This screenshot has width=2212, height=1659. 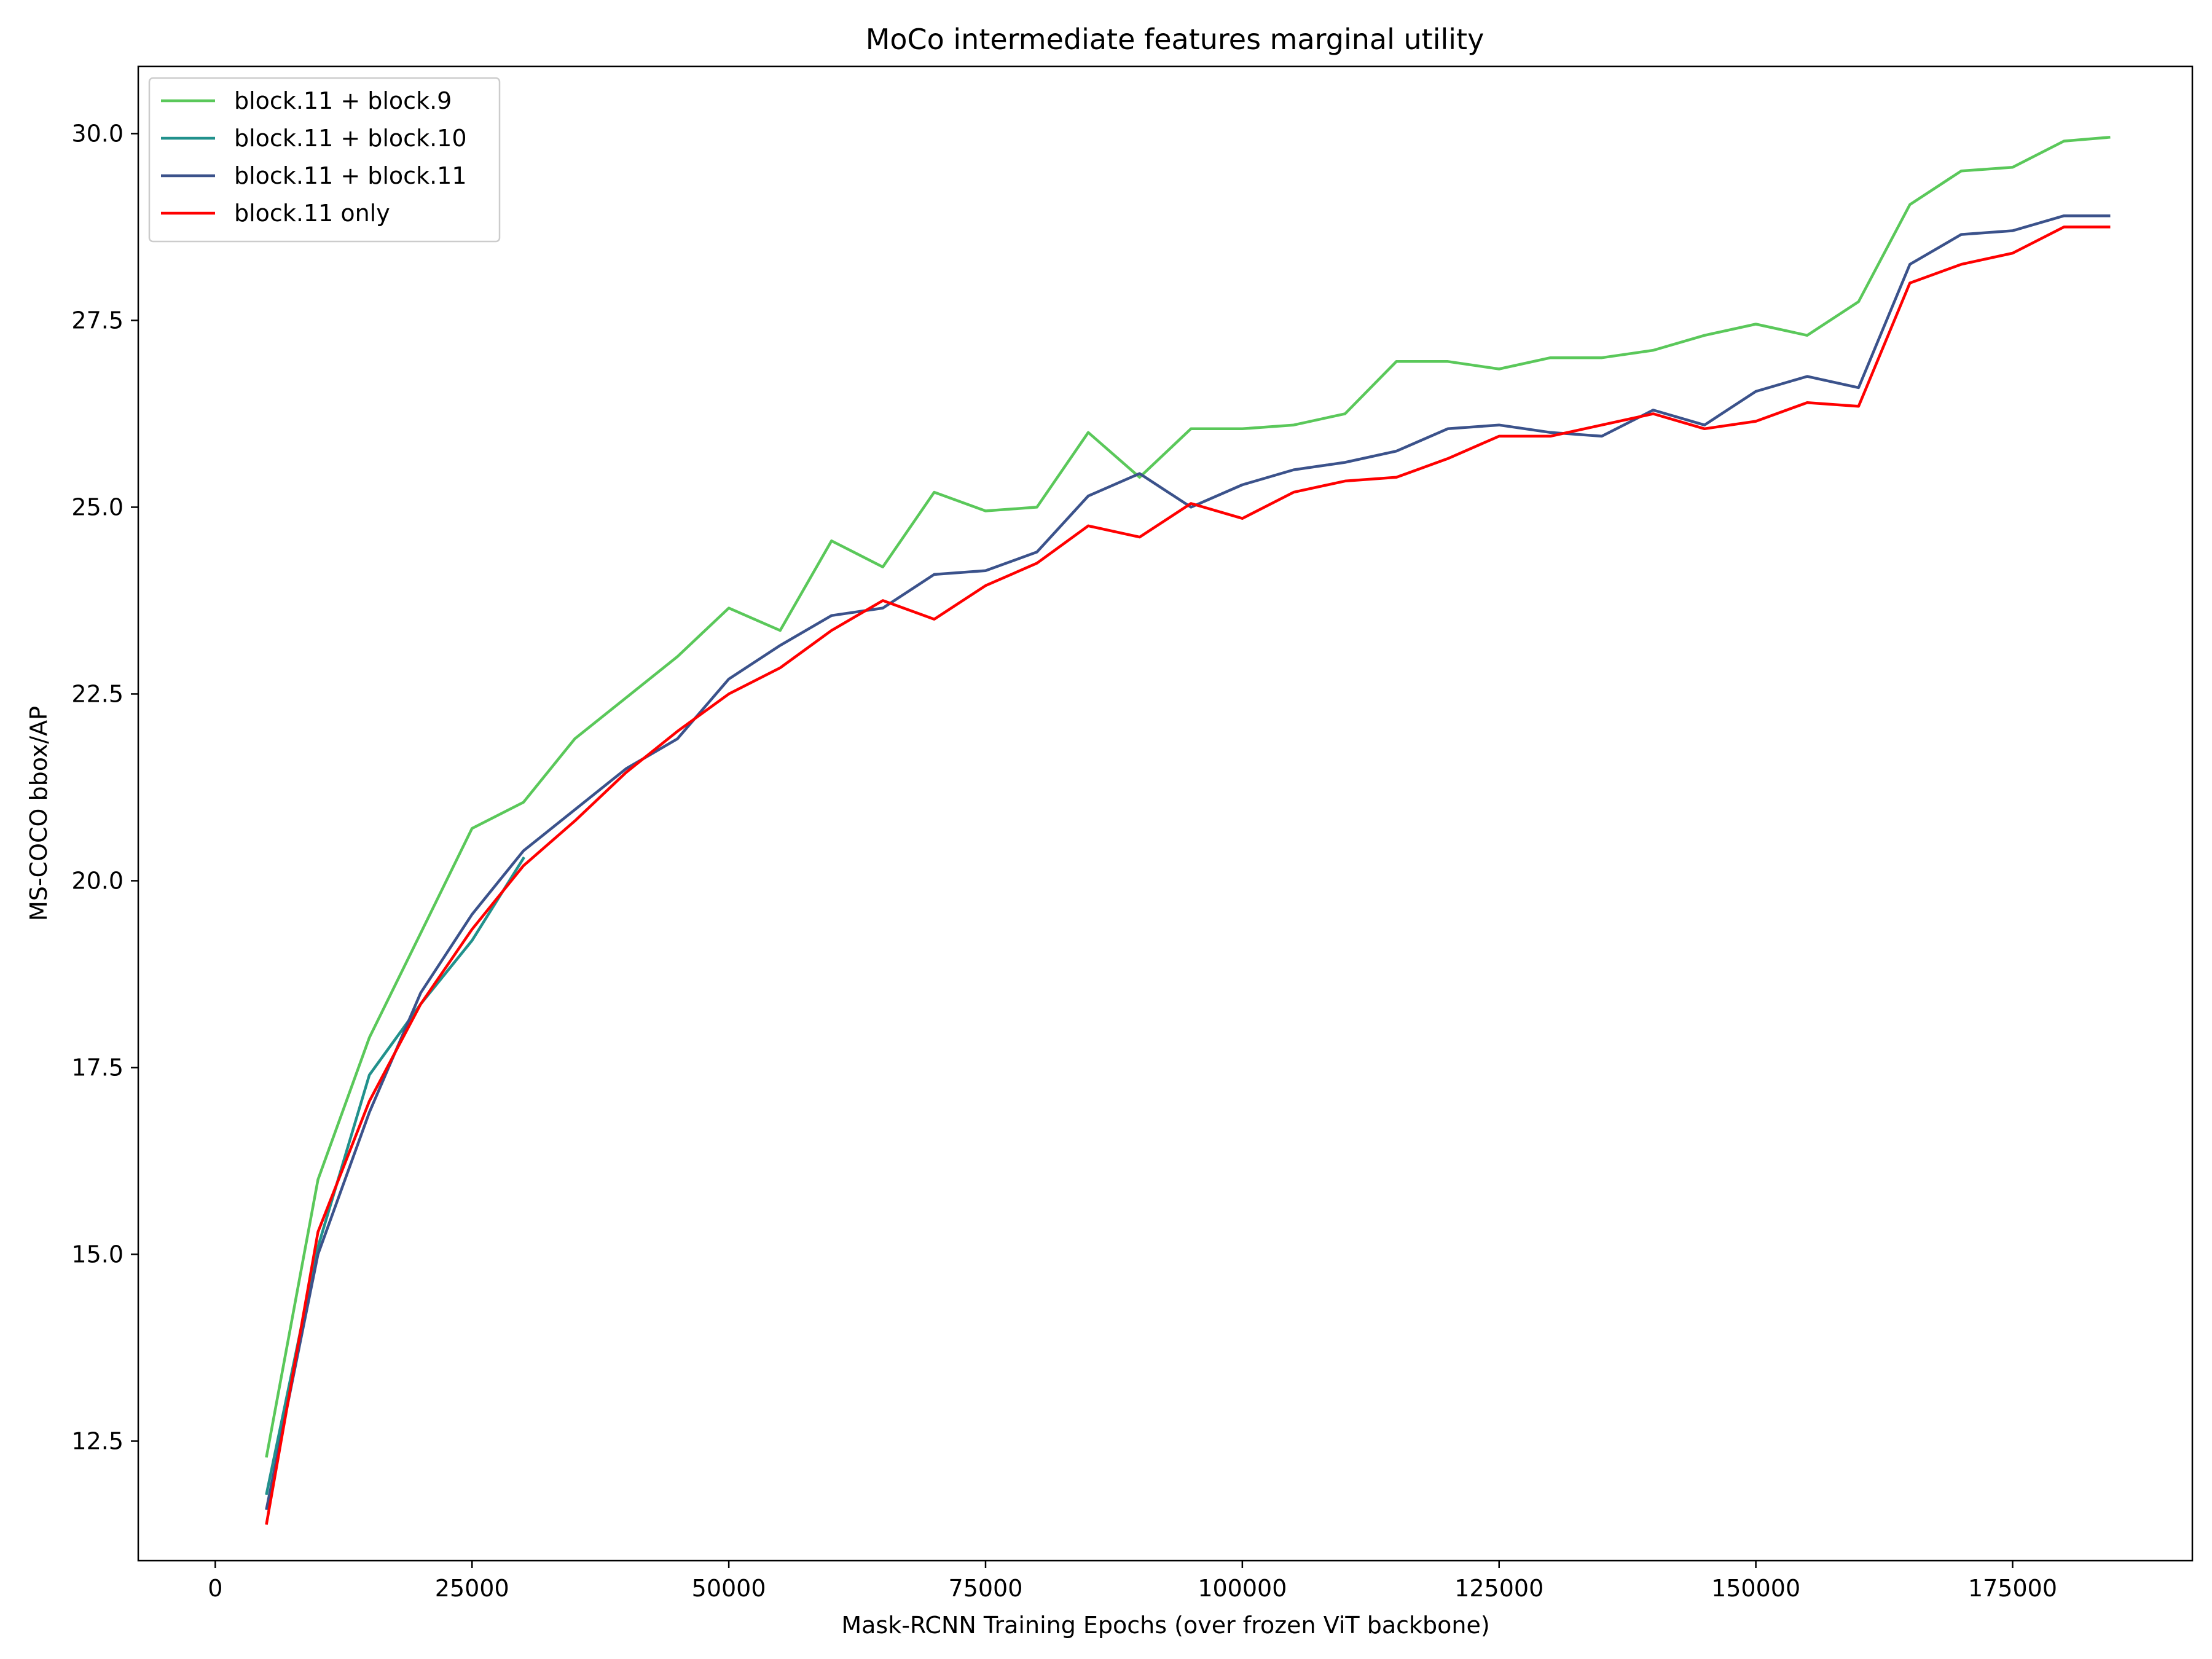 I want to click on x-tick-label: 100000, so click(x=1242, y=1588).